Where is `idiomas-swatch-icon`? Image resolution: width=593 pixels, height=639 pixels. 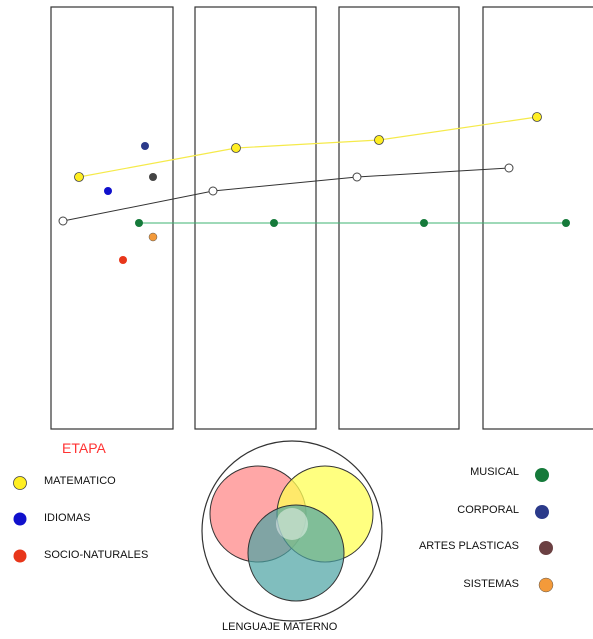
idiomas-swatch-icon is located at coordinates (20, 519).